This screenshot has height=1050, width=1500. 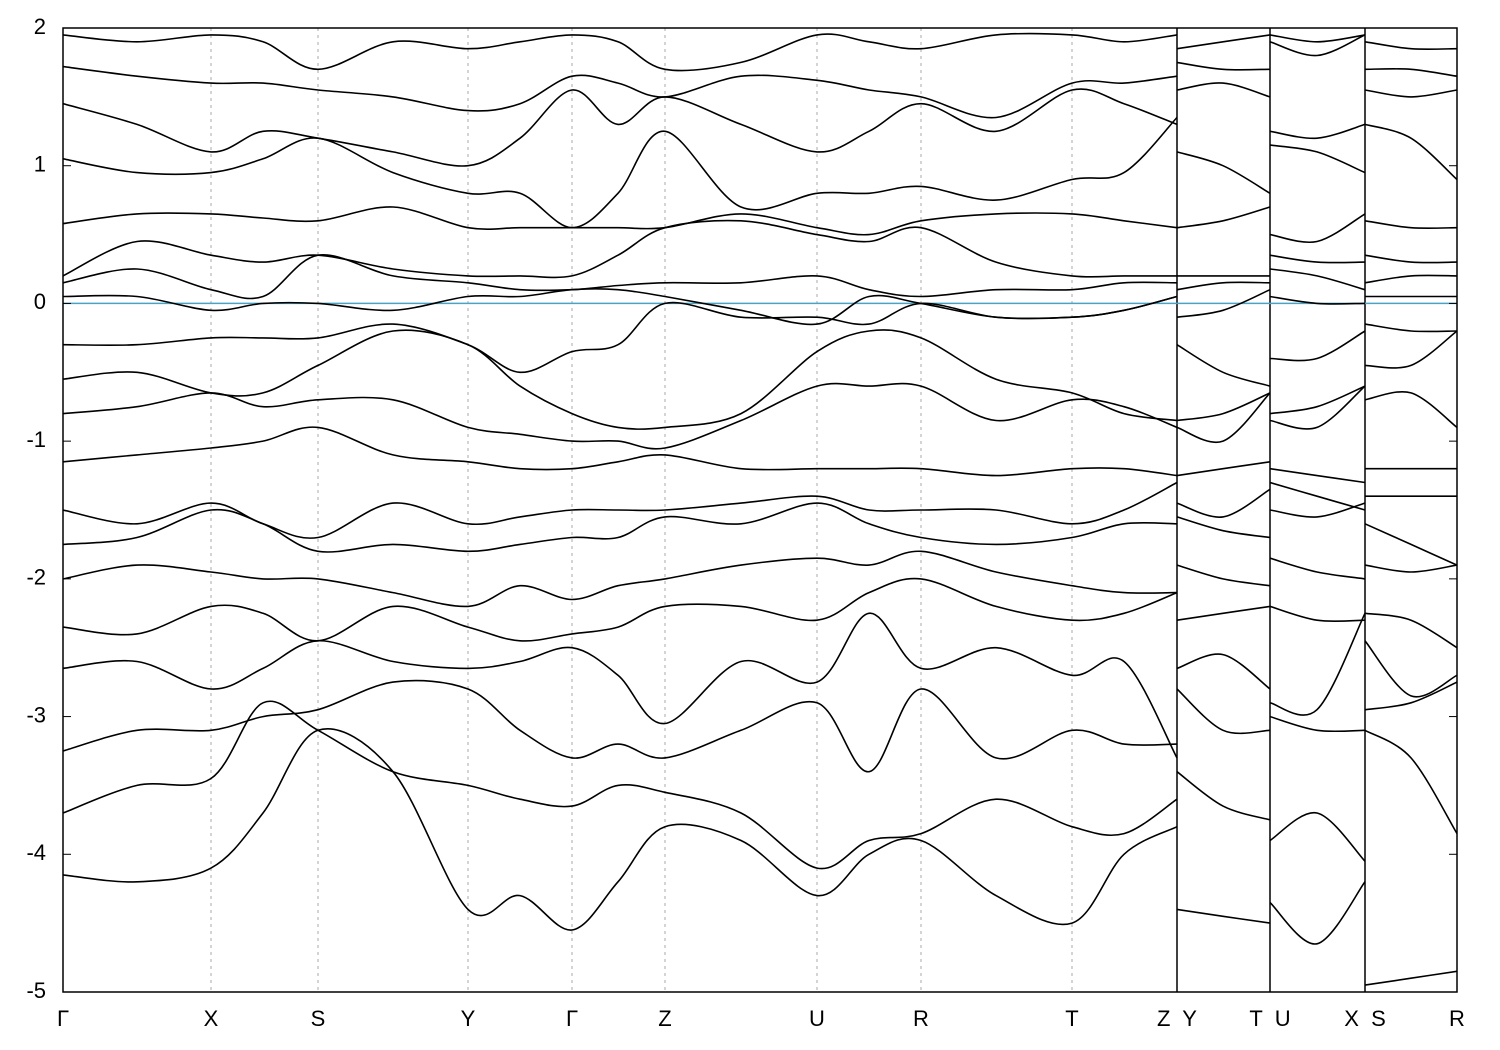 I want to click on y-tick-label: 0, so click(x=40, y=301).